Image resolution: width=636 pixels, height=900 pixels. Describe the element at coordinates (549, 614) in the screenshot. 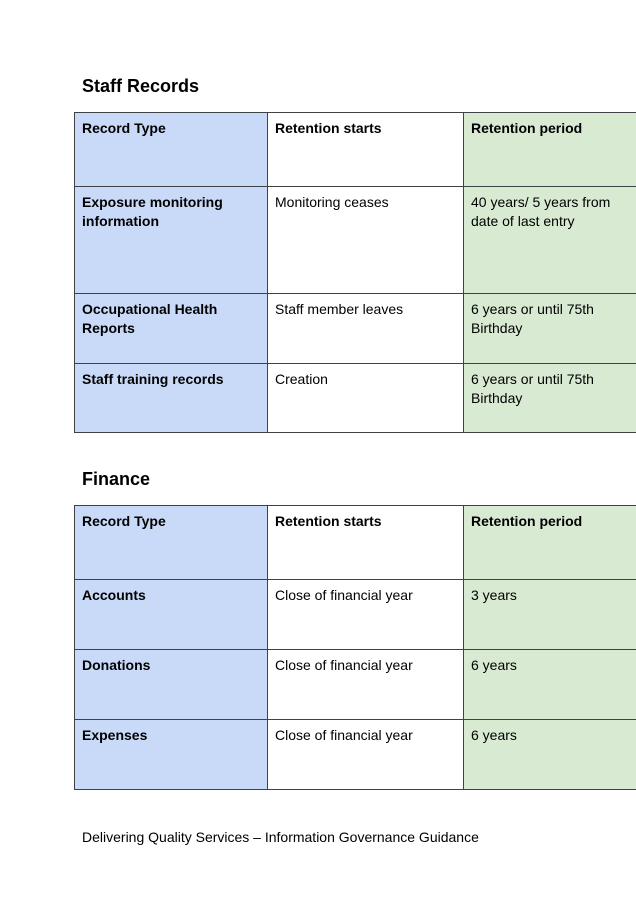

I see `cell-retention-period: 3 years` at that location.